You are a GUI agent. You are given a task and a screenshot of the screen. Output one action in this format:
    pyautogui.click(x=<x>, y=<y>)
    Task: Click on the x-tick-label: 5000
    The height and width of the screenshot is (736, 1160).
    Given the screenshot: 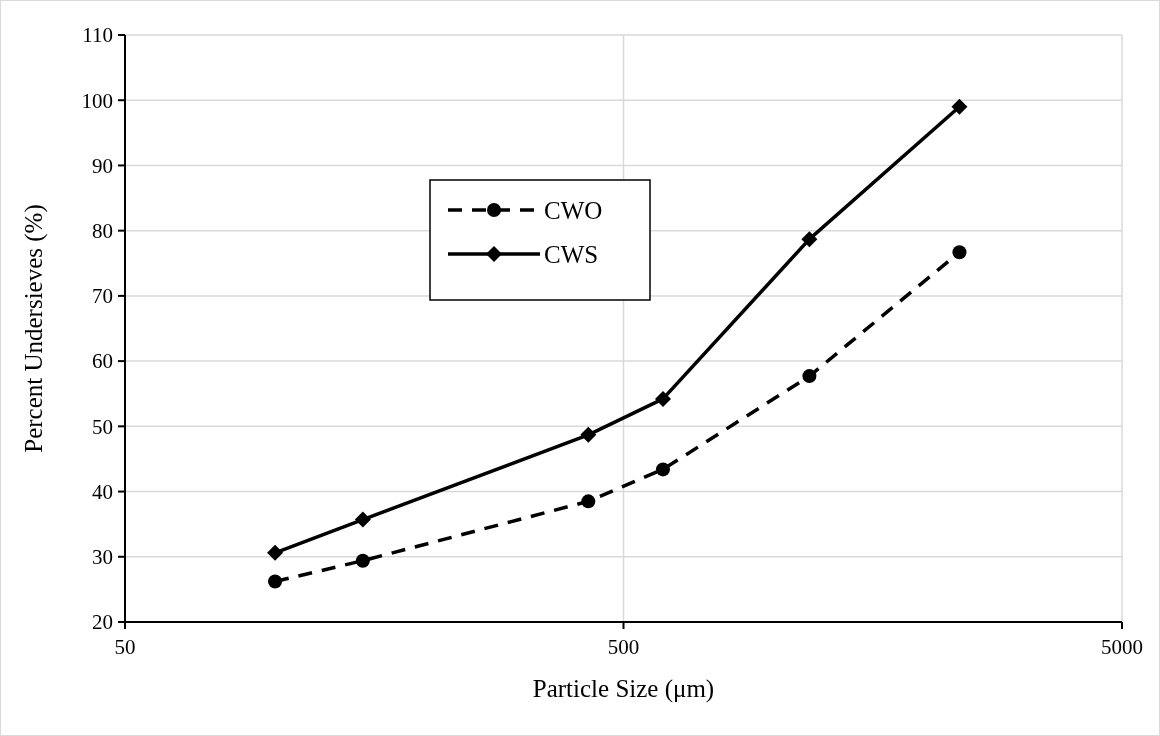 What is the action you would take?
    pyautogui.click(x=1122, y=647)
    